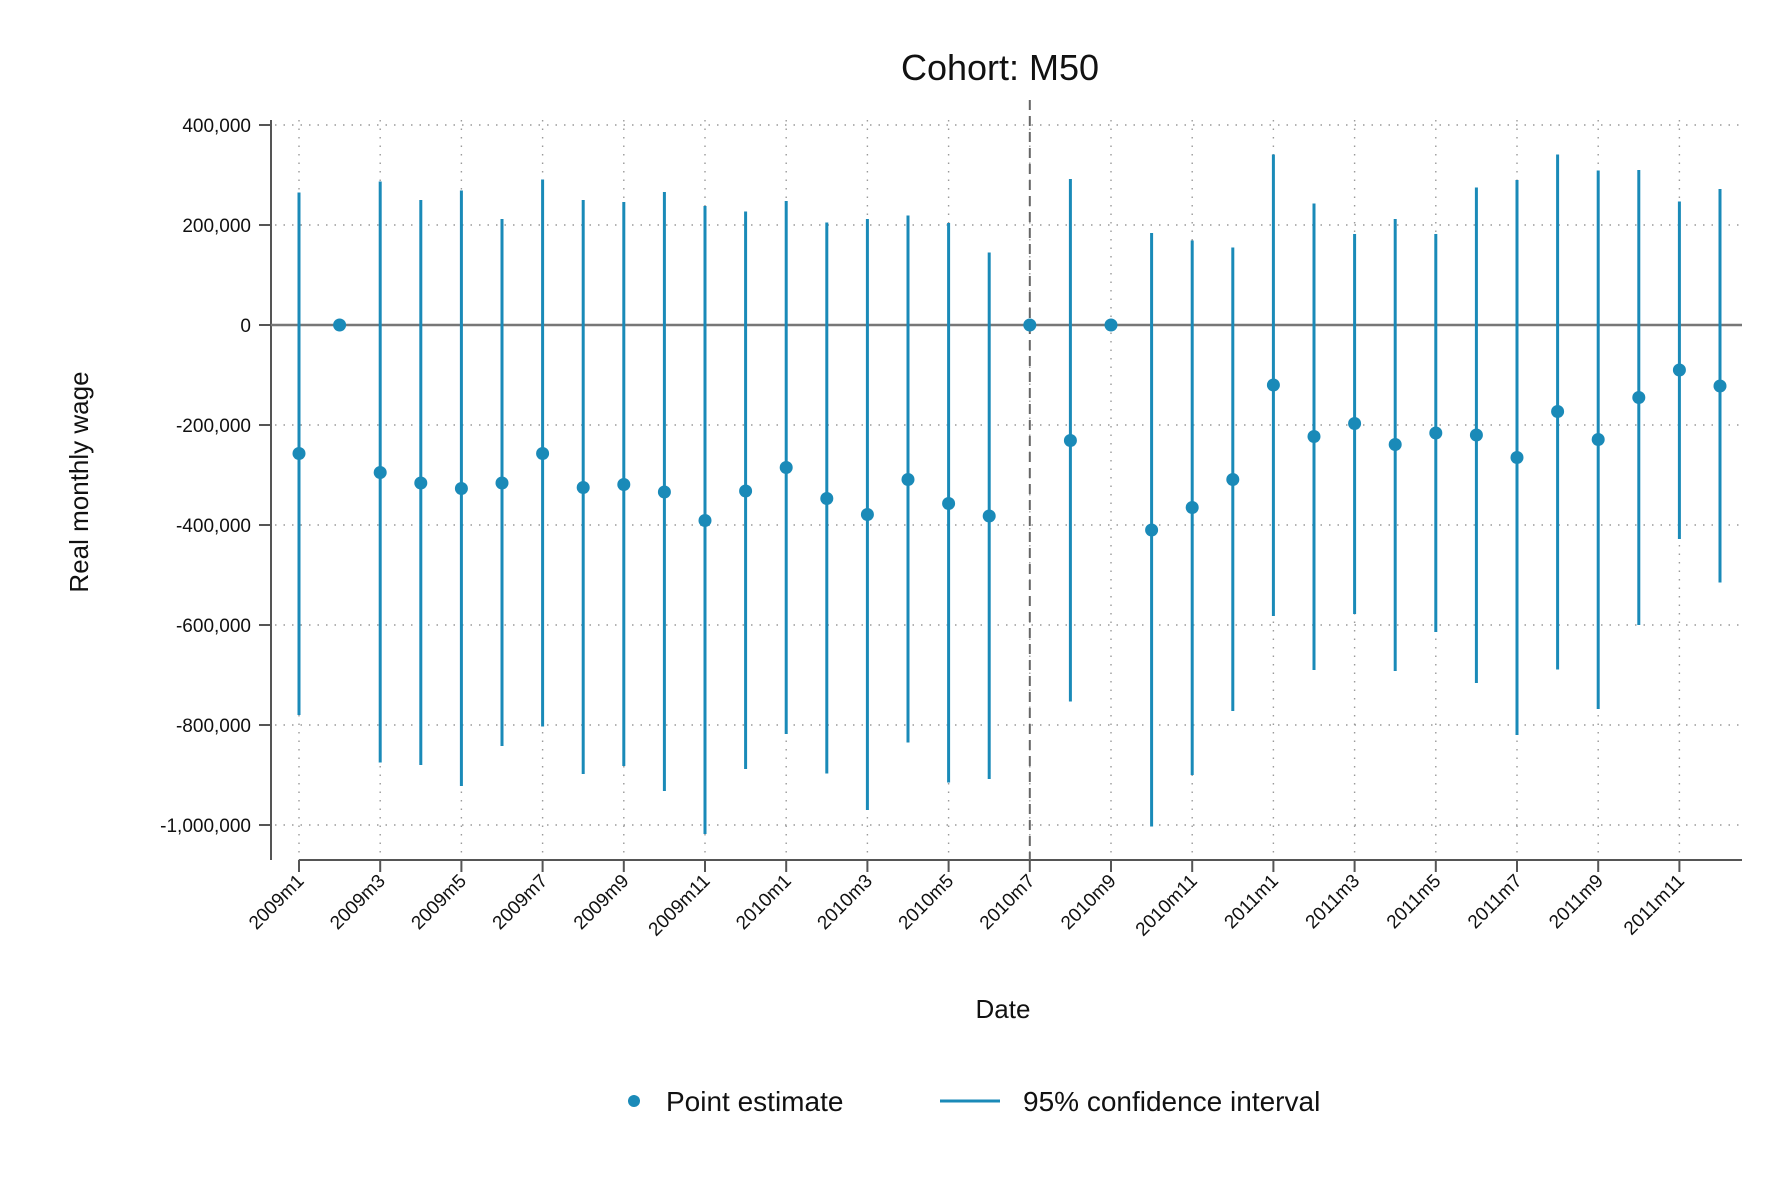  Describe the element at coordinates (926, 902) in the screenshot. I see `x-tick-label: 2010m5` at that location.